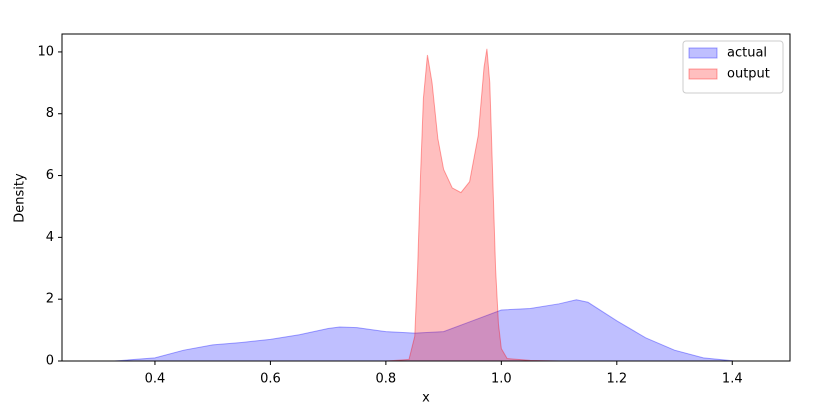 The height and width of the screenshot is (415, 830). What do you see at coordinates (747, 53) in the screenshot?
I see `legend-label: actual` at bounding box center [747, 53].